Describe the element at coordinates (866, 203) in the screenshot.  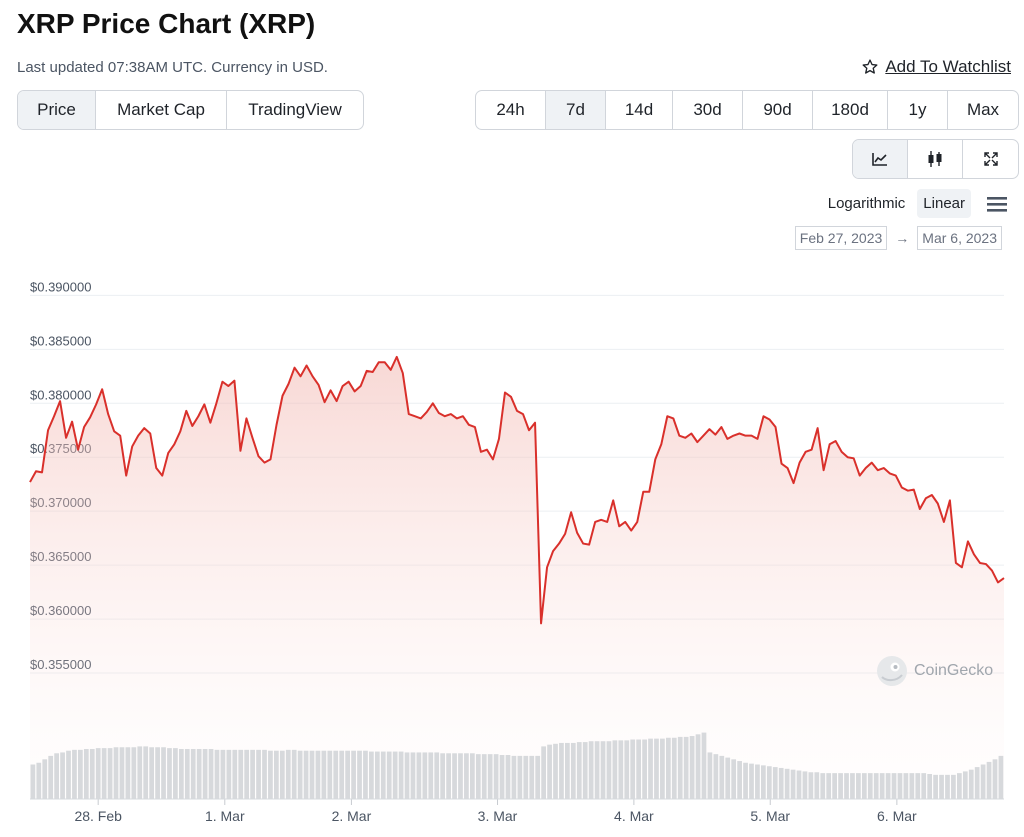
I see `logarithmic-option: Logarithmic` at that location.